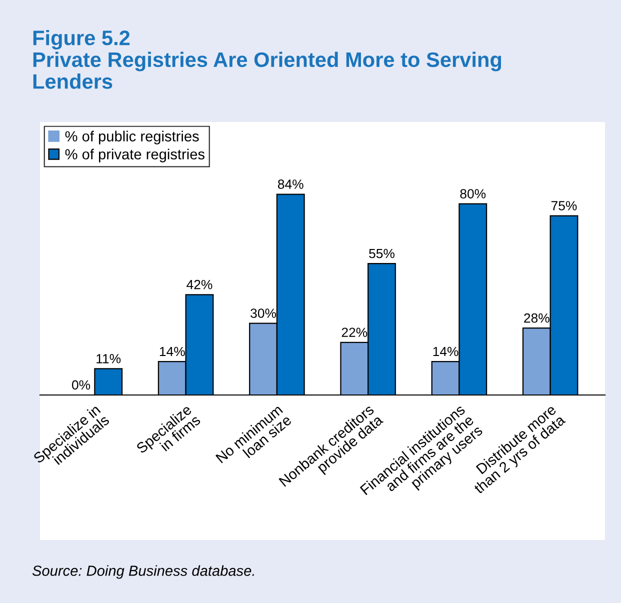  What do you see at coordinates (473, 193) in the screenshot?
I see `data-label: 80%` at bounding box center [473, 193].